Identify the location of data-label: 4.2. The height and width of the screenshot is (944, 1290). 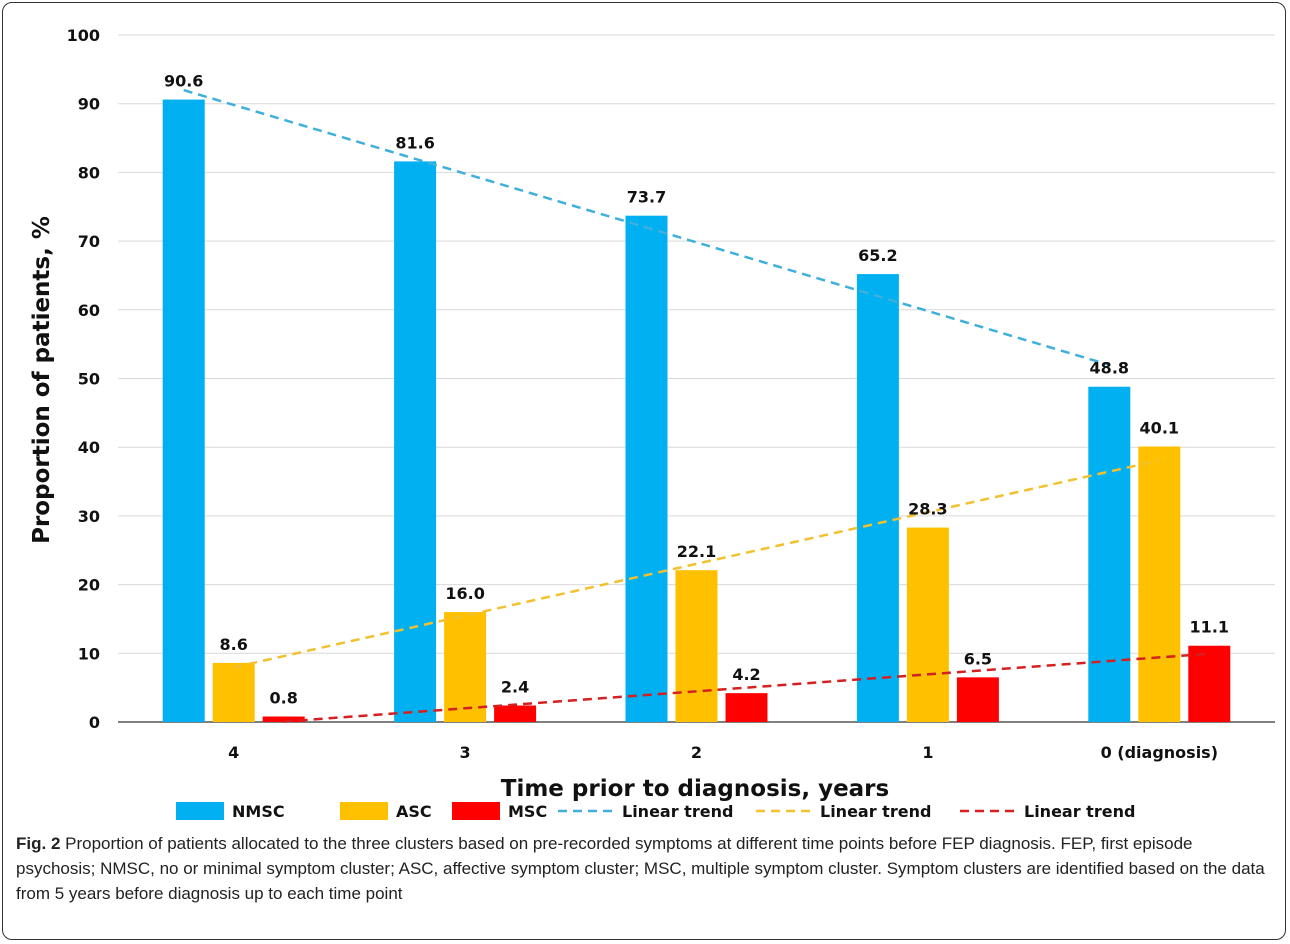
(746, 674).